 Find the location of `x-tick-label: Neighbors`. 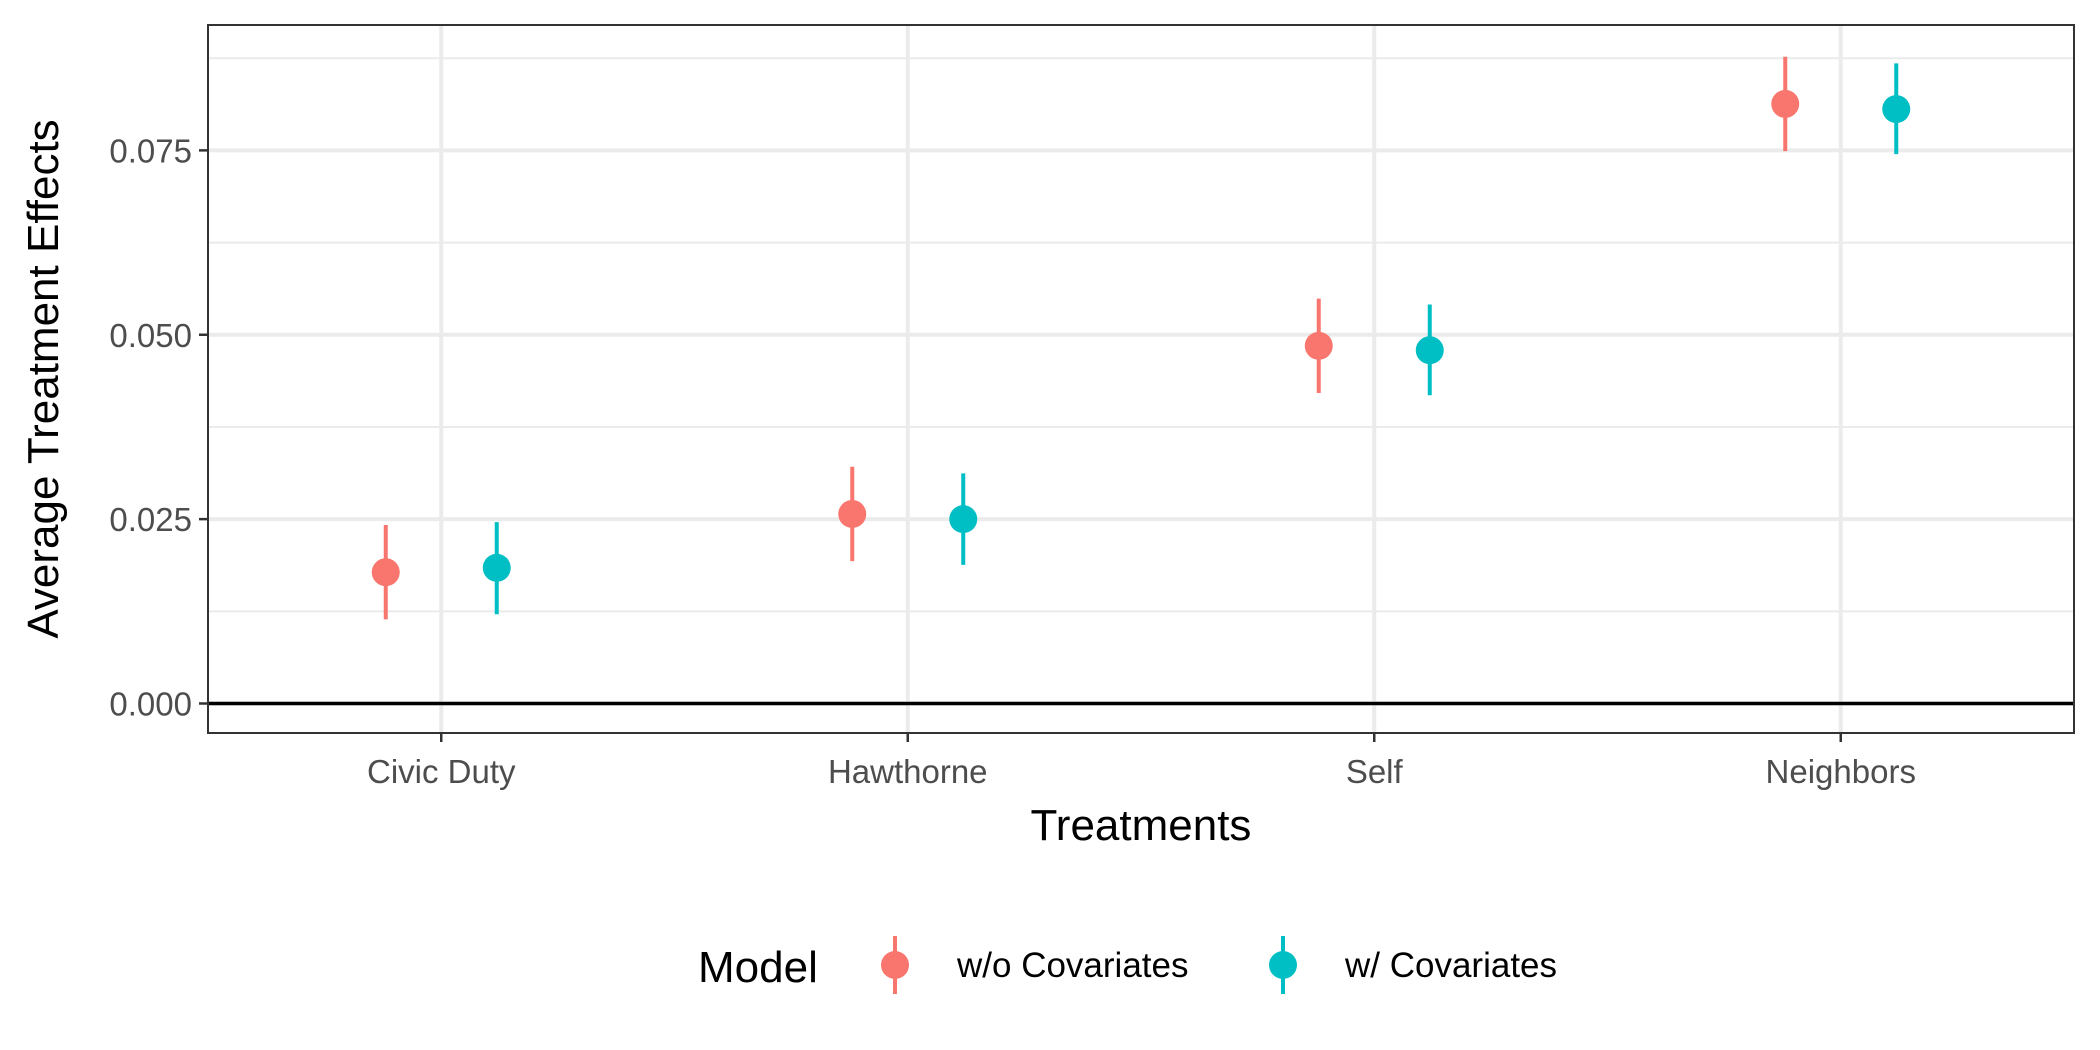

x-tick-label: Neighbors is located at coordinates (1841, 771).